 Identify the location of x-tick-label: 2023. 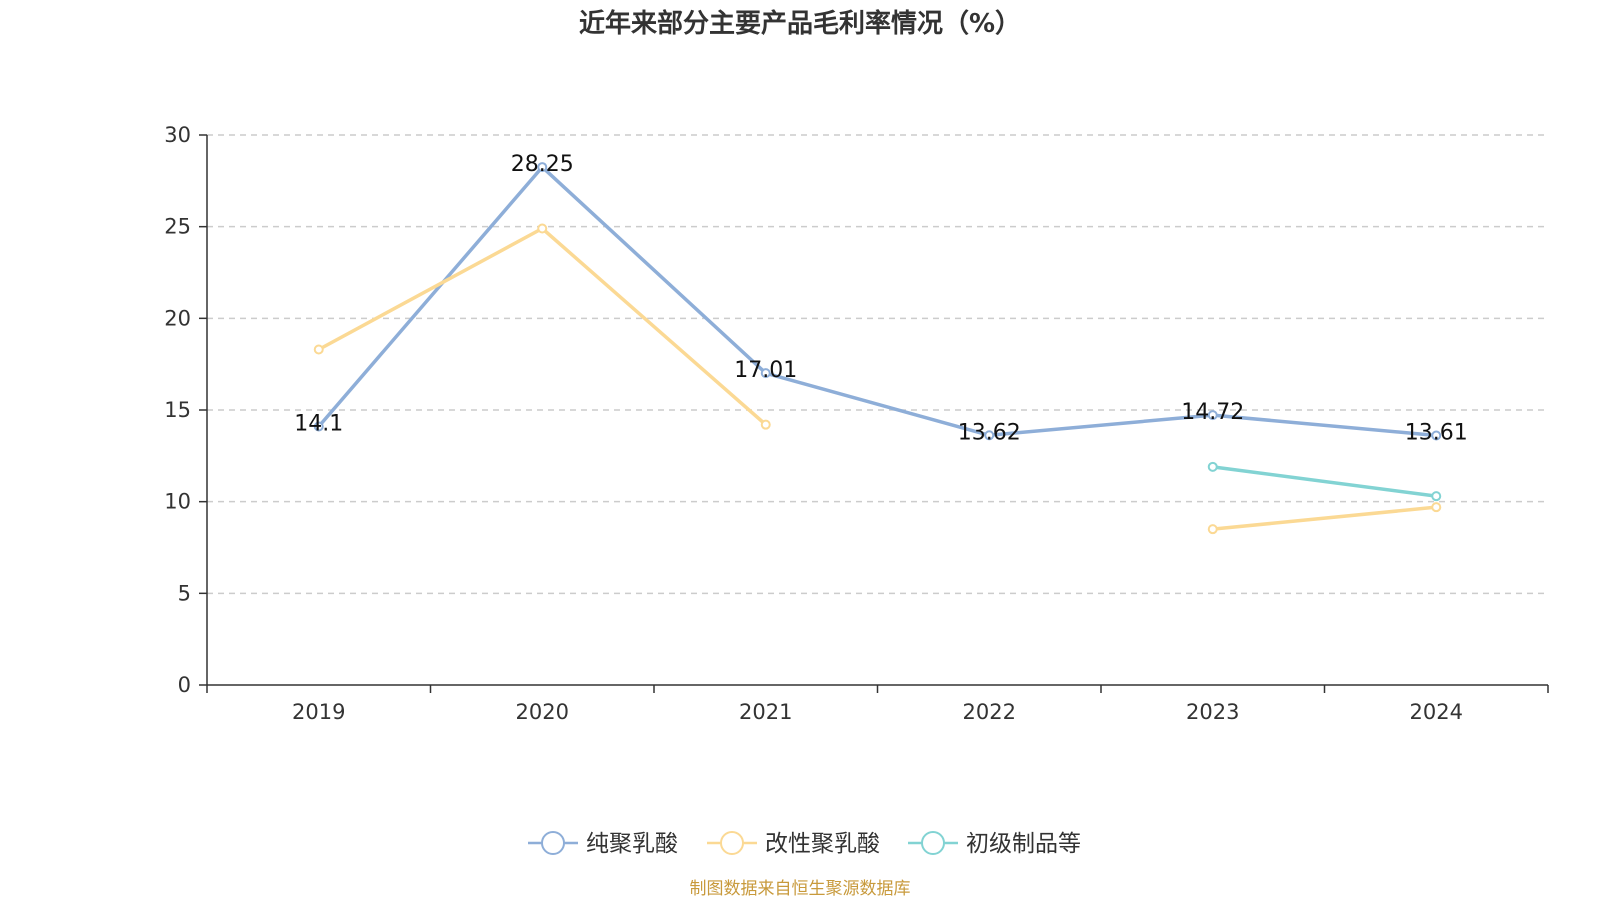
(1212, 712).